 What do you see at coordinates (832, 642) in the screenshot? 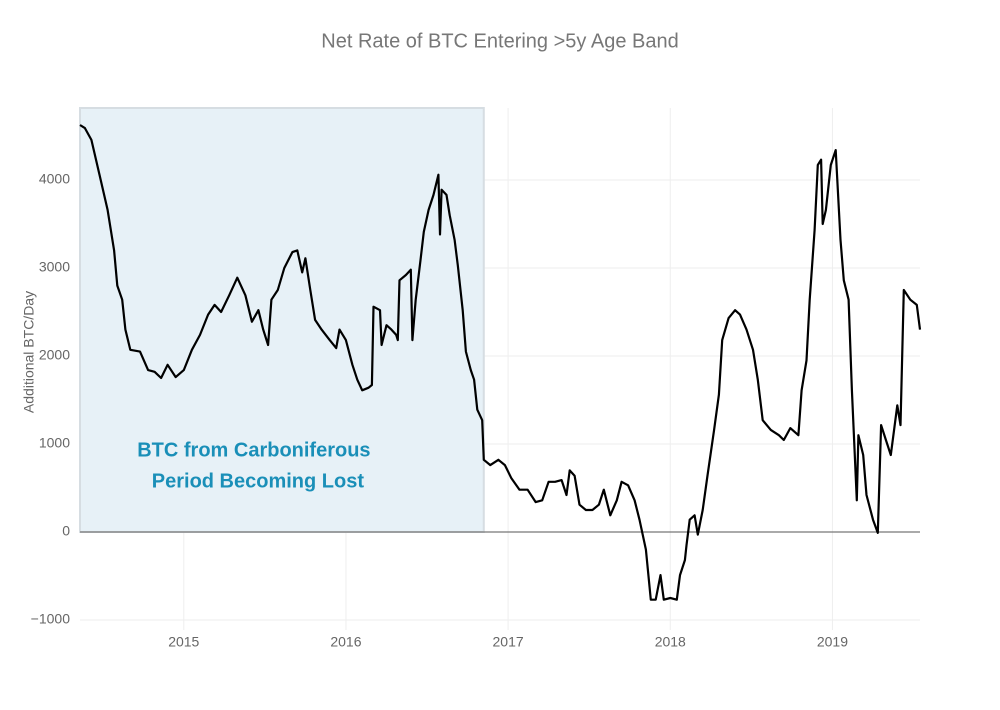
I see `x-tick-label: 2019` at bounding box center [832, 642].